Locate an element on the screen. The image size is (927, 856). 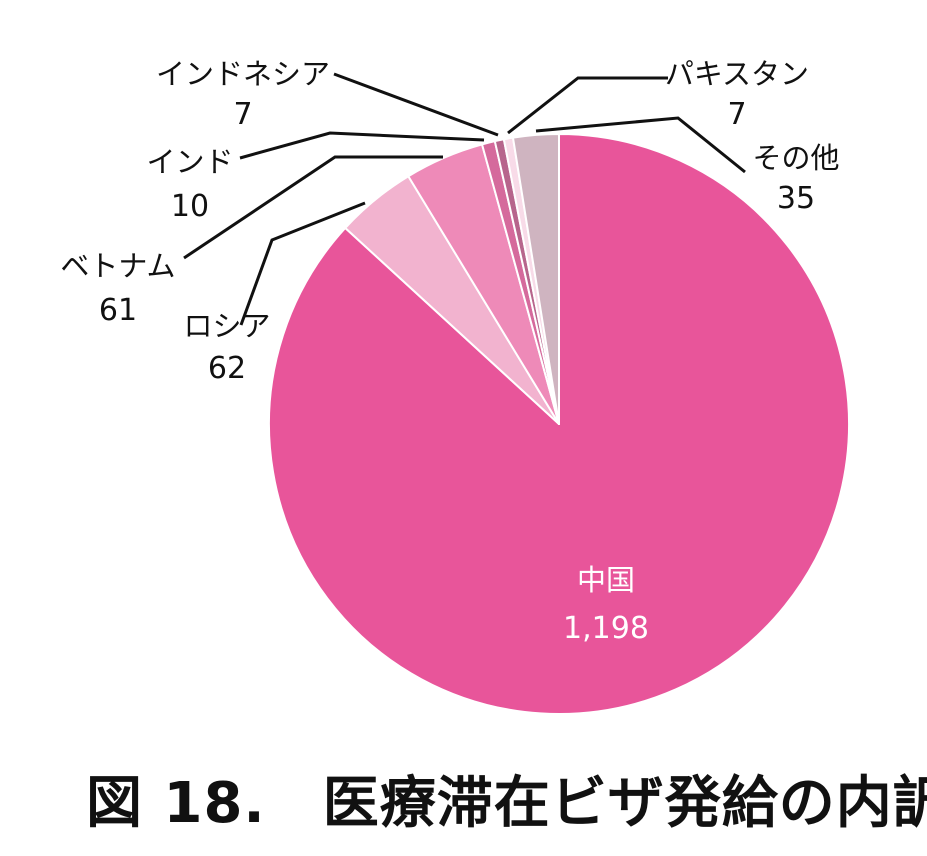
slice-value-india: 10 is located at coordinates (190, 206).